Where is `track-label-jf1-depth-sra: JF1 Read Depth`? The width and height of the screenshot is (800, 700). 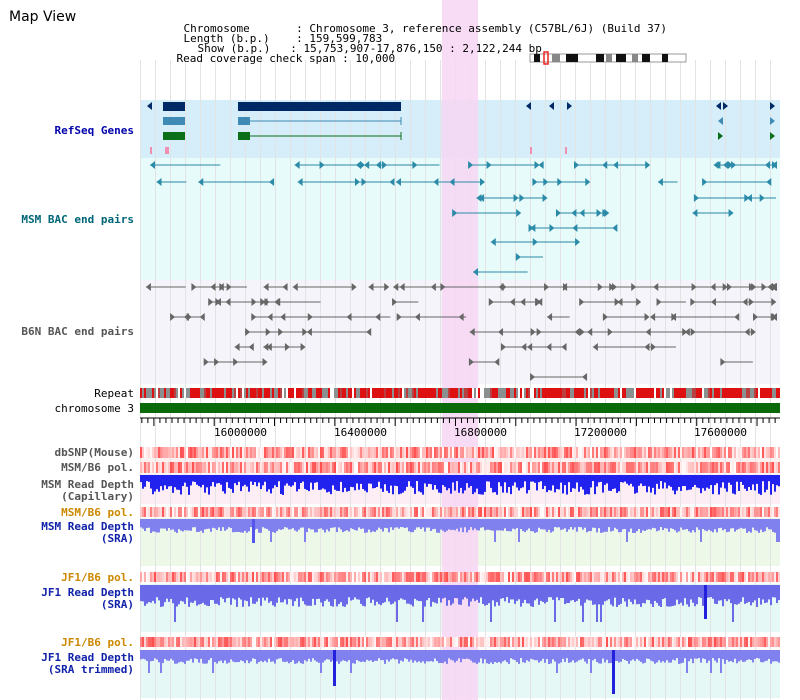 track-label-jf1-depth-sra: JF1 Read Depth is located at coordinates (87, 592).